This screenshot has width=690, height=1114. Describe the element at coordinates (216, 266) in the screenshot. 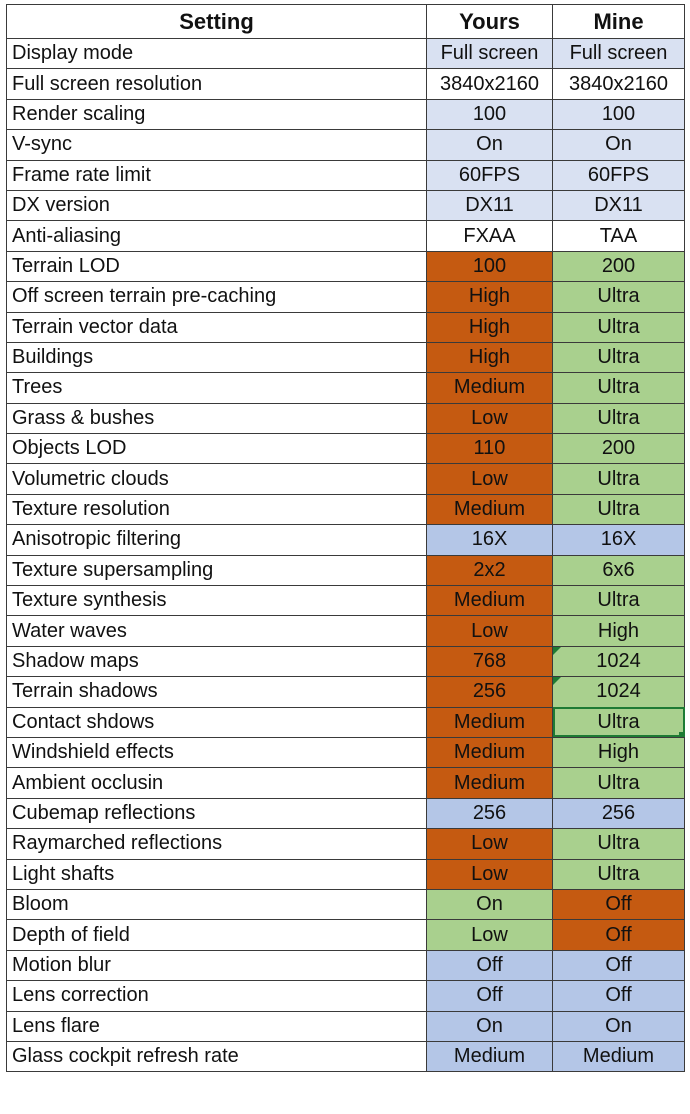

I see `setting-cell: Terrain LOD` at that location.